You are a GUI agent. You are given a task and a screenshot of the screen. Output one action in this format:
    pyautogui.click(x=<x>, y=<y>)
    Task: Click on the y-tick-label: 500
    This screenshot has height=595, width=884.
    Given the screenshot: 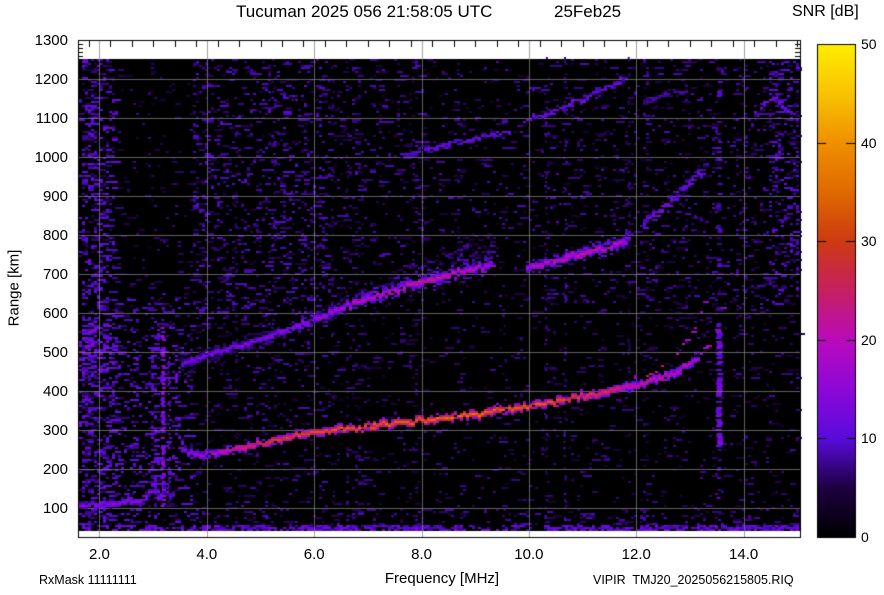 What is the action you would take?
    pyautogui.click(x=55, y=352)
    